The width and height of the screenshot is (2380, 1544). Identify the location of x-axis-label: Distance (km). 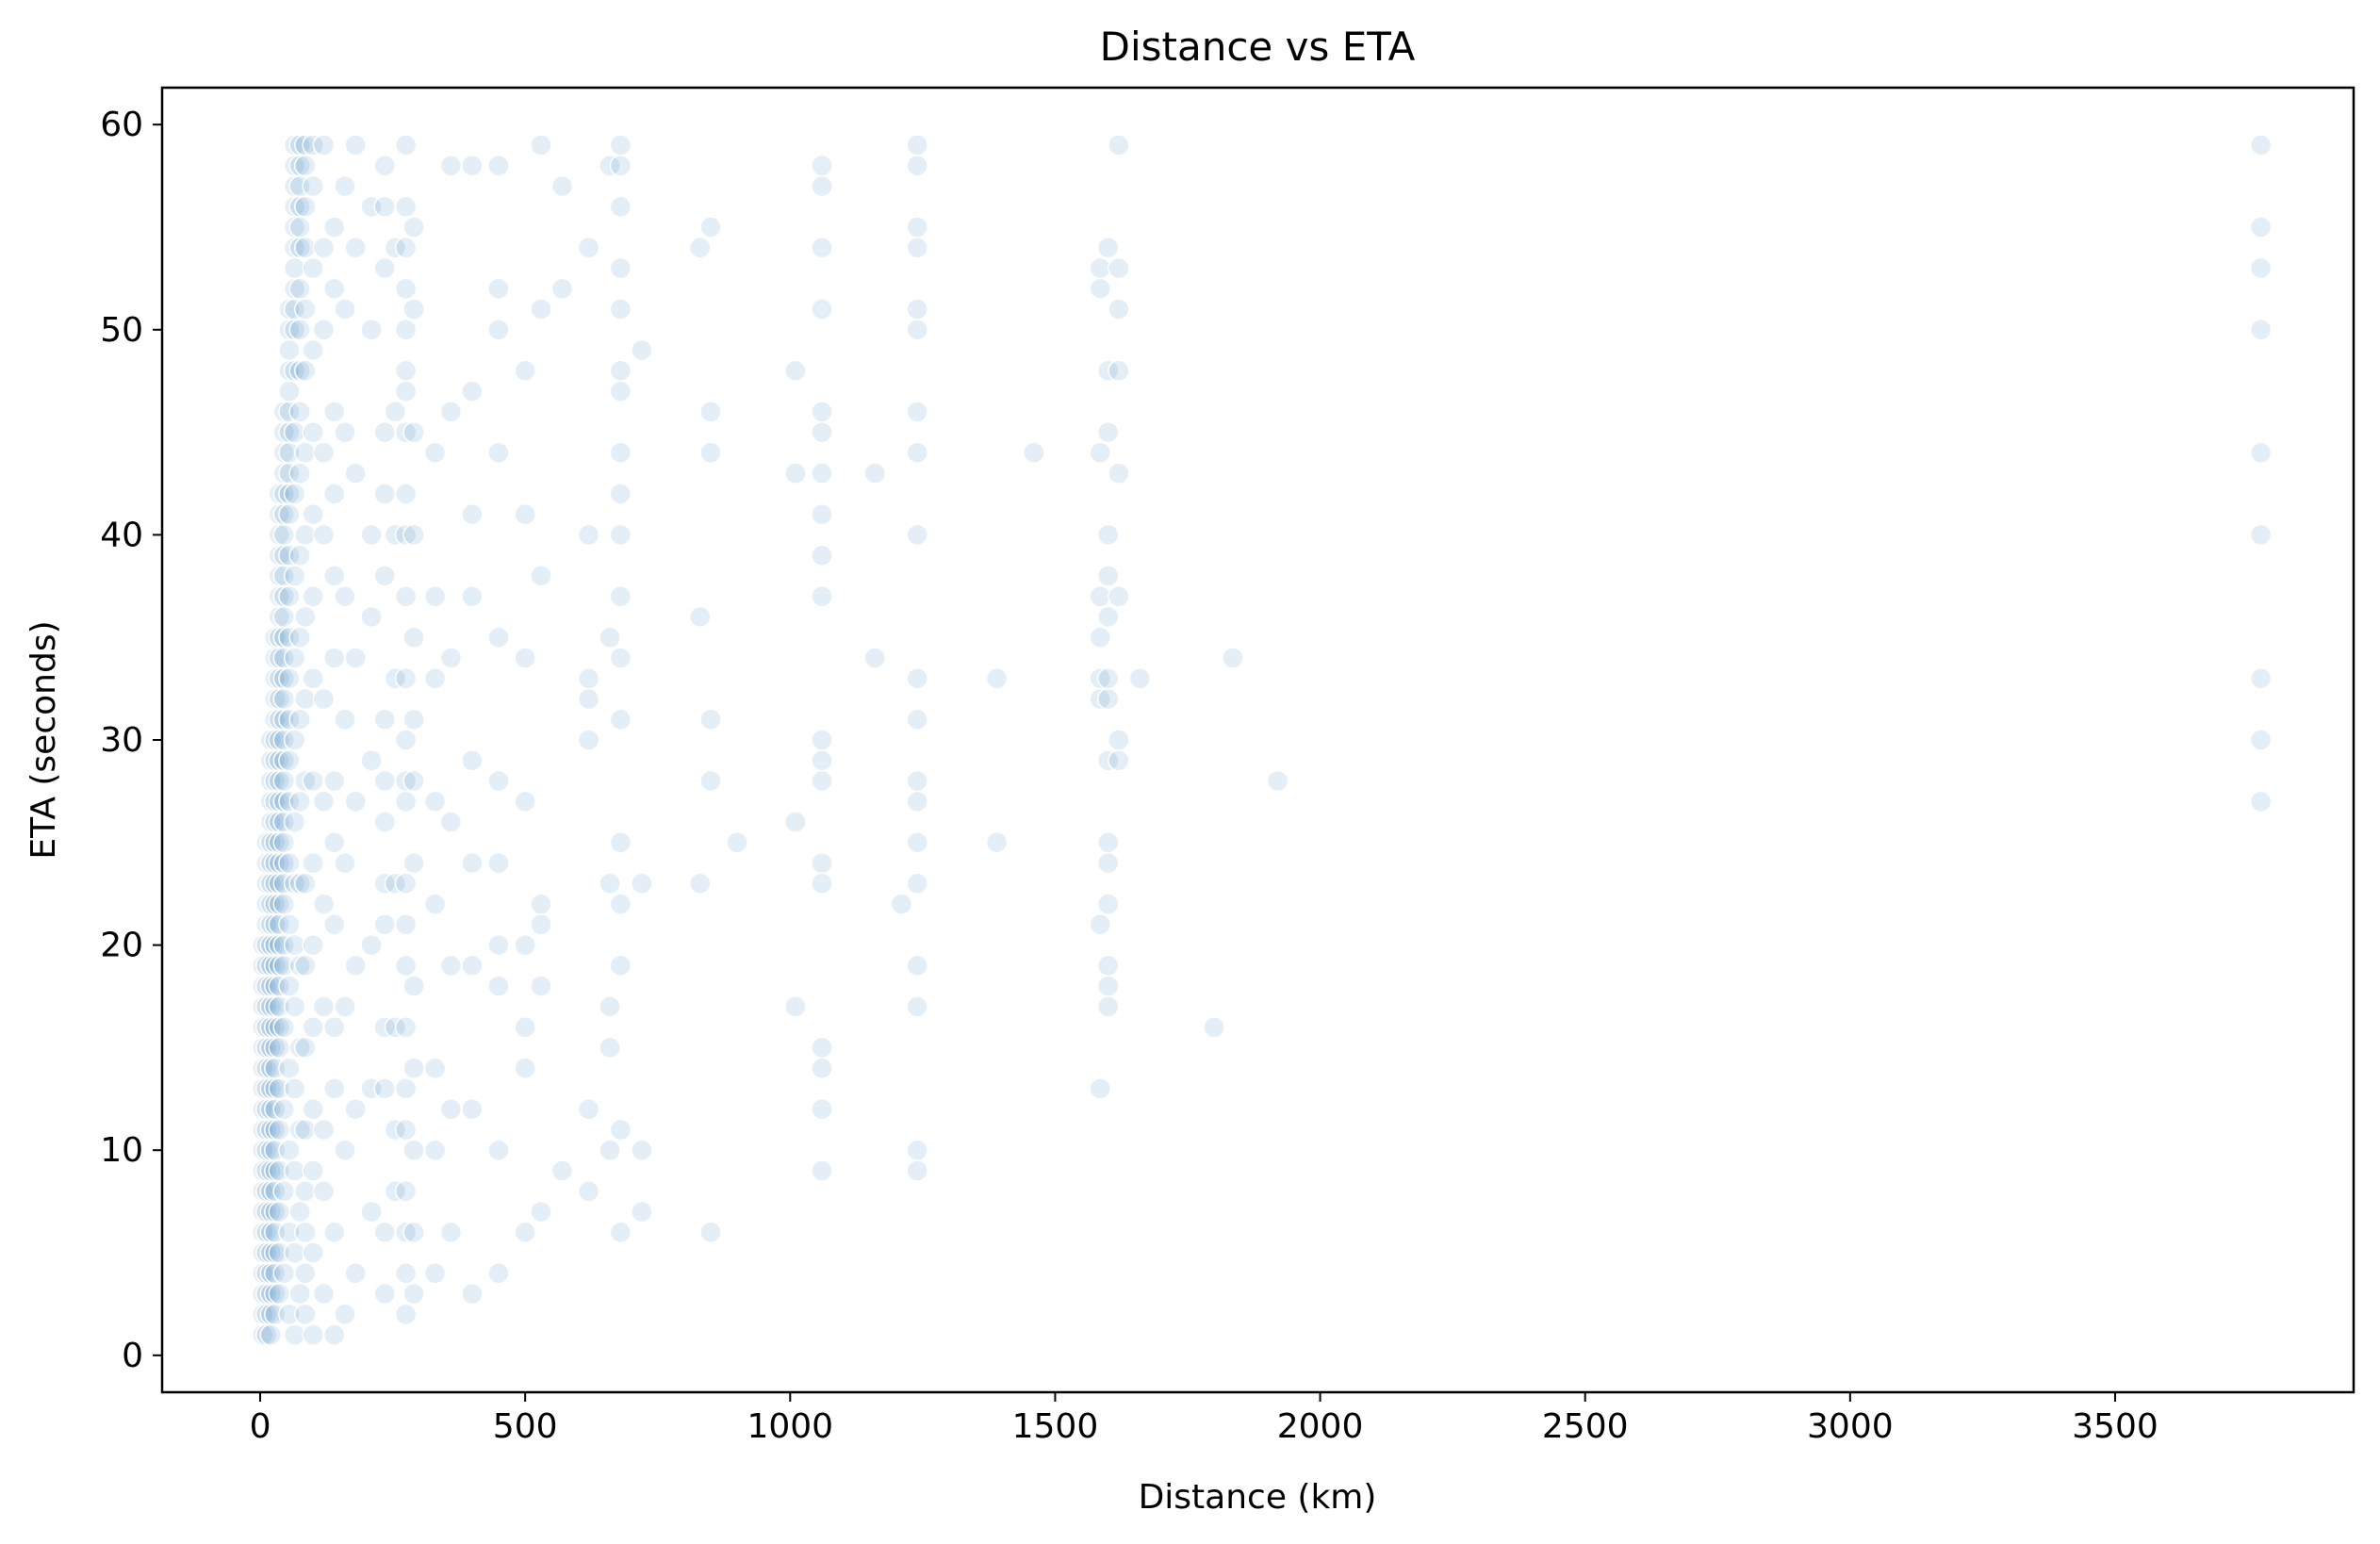
(1258, 1497).